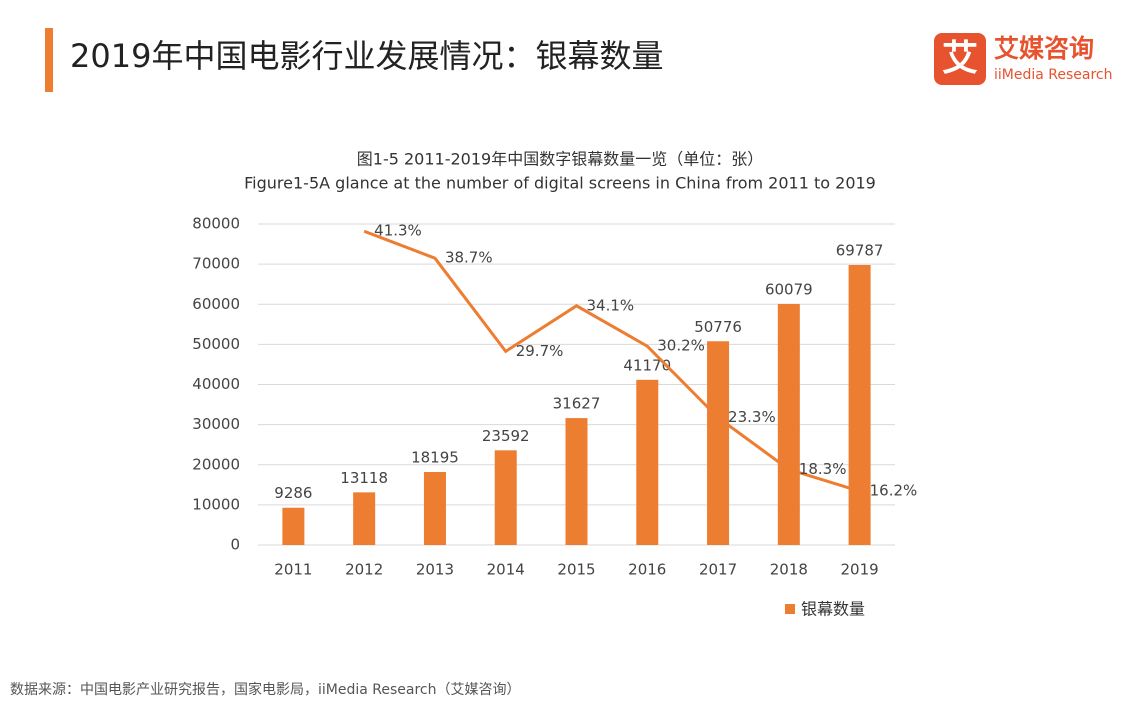 Image resolution: width=1131 pixels, height=709 pixels. I want to click on y-tick-label: 10000, so click(216, 504).